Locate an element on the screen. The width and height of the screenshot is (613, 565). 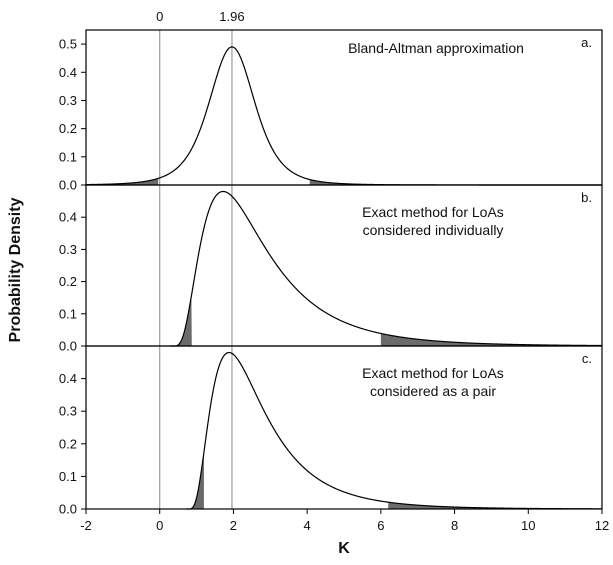
x-tick-label: 4 is located at coordinates (307, 525).